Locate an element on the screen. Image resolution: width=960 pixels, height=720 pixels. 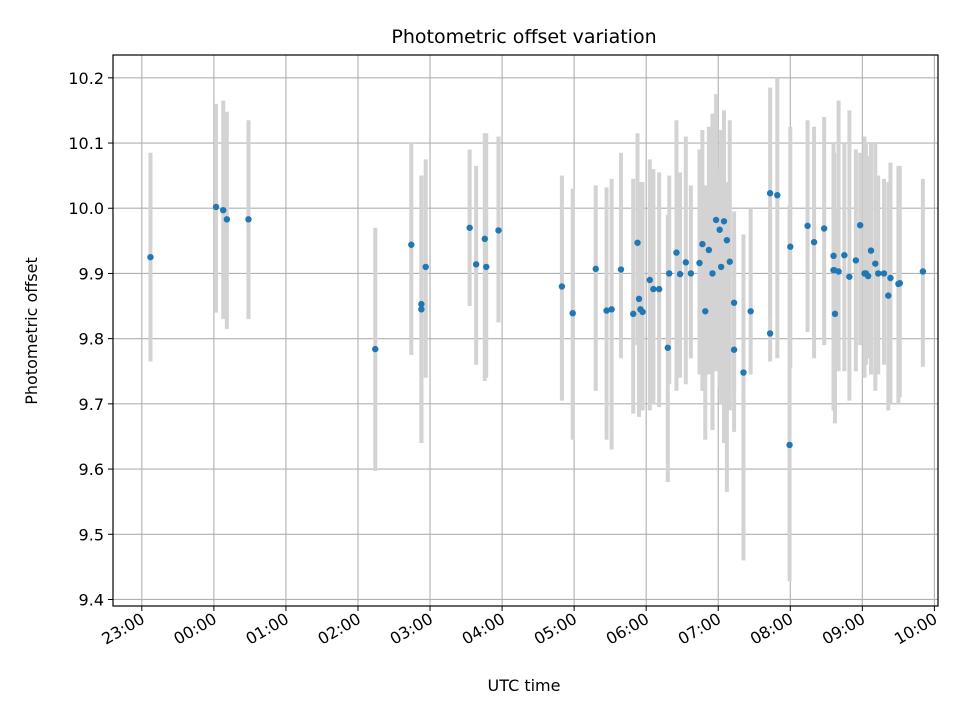
chart-title: Photometric offset variation is located at coordinates (523, 37).